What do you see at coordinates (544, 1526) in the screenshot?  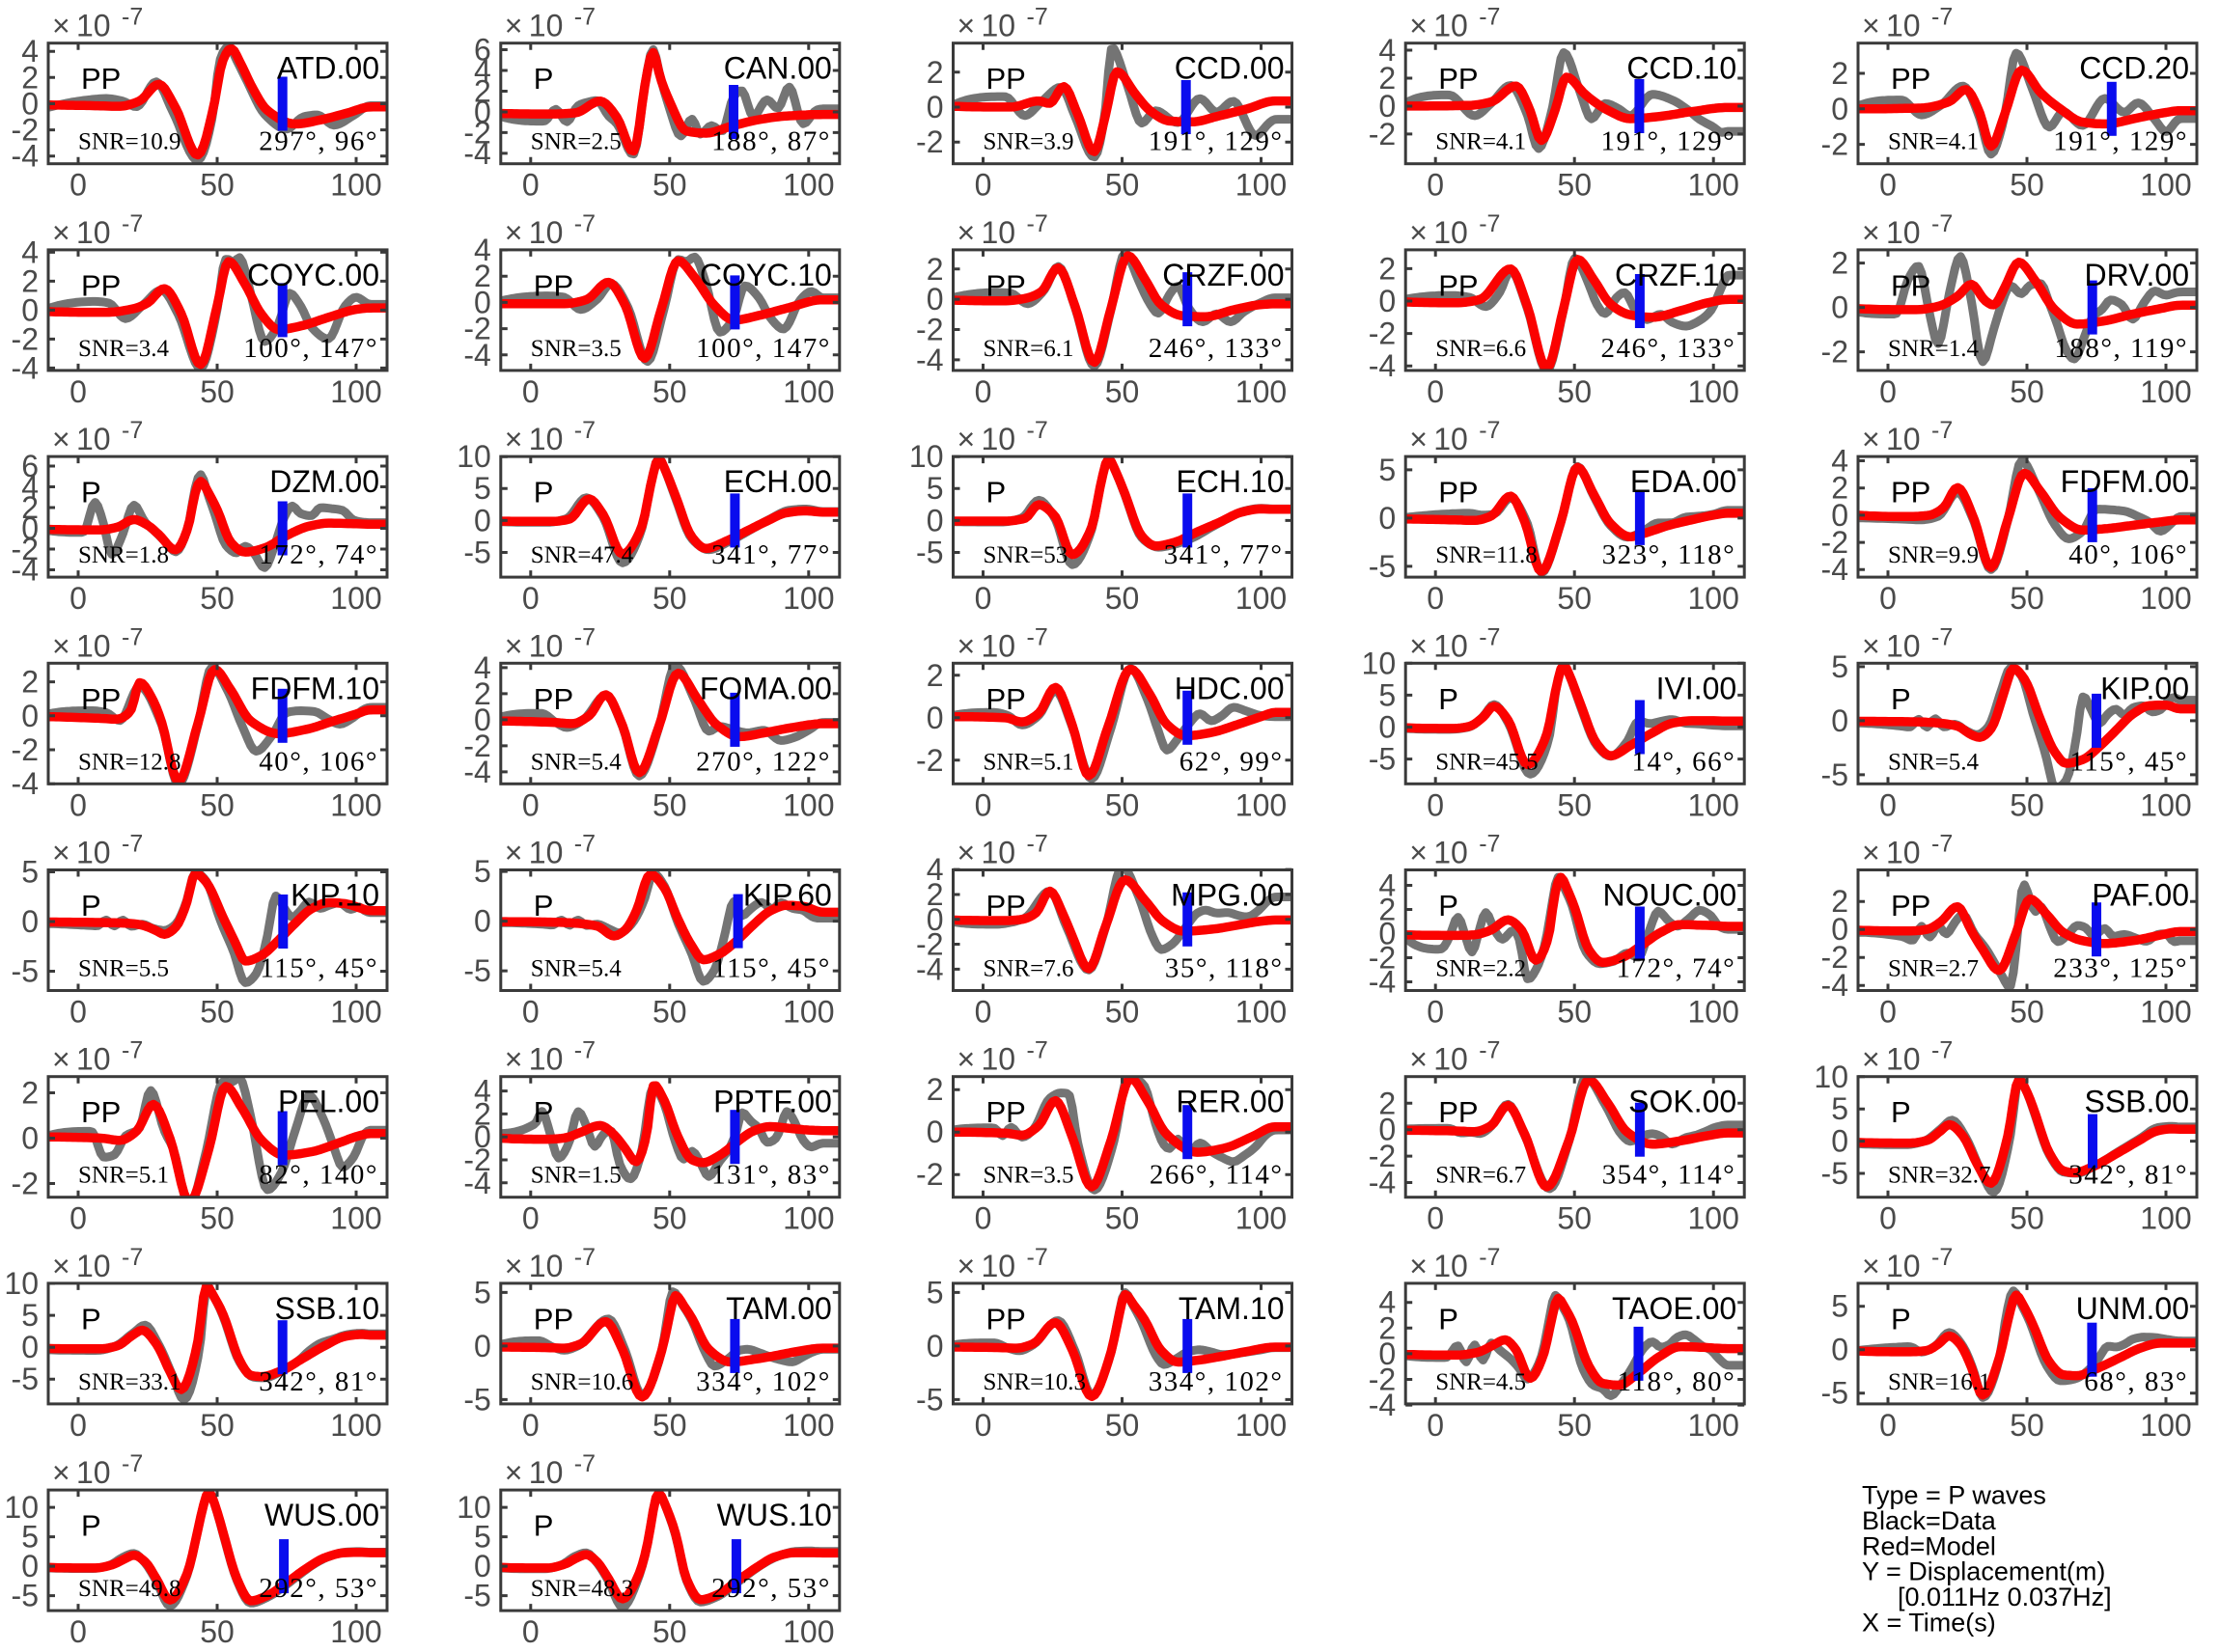 I see `svg-text: P` at bounding box center [544, 1526].